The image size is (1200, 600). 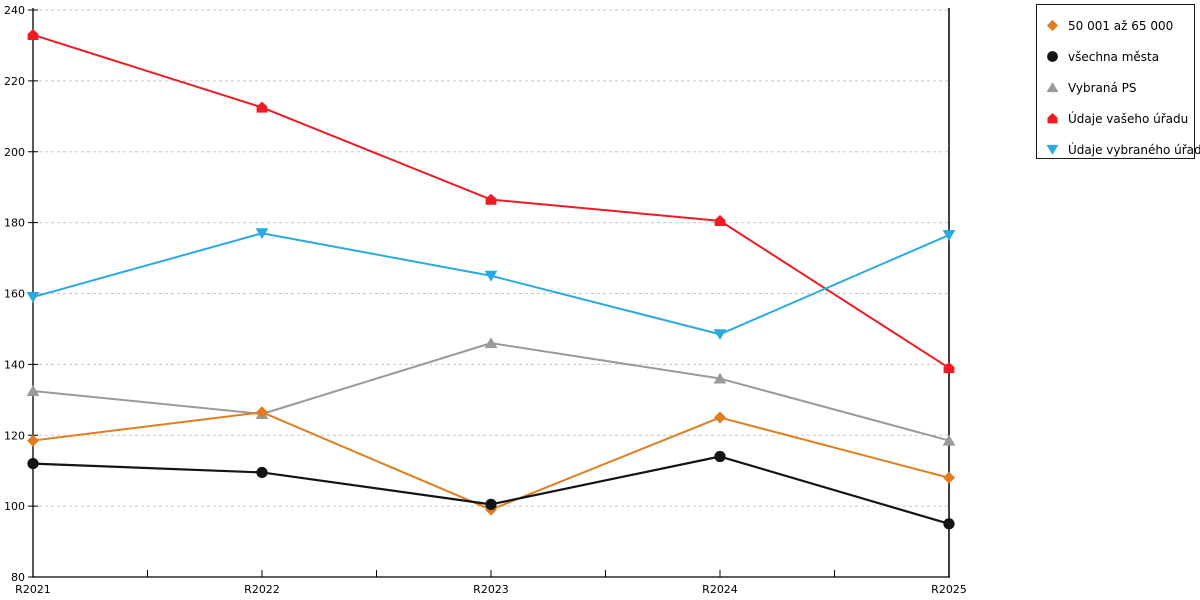 I want to click on x-axis-label: R2025, so click(x=949, y=589).